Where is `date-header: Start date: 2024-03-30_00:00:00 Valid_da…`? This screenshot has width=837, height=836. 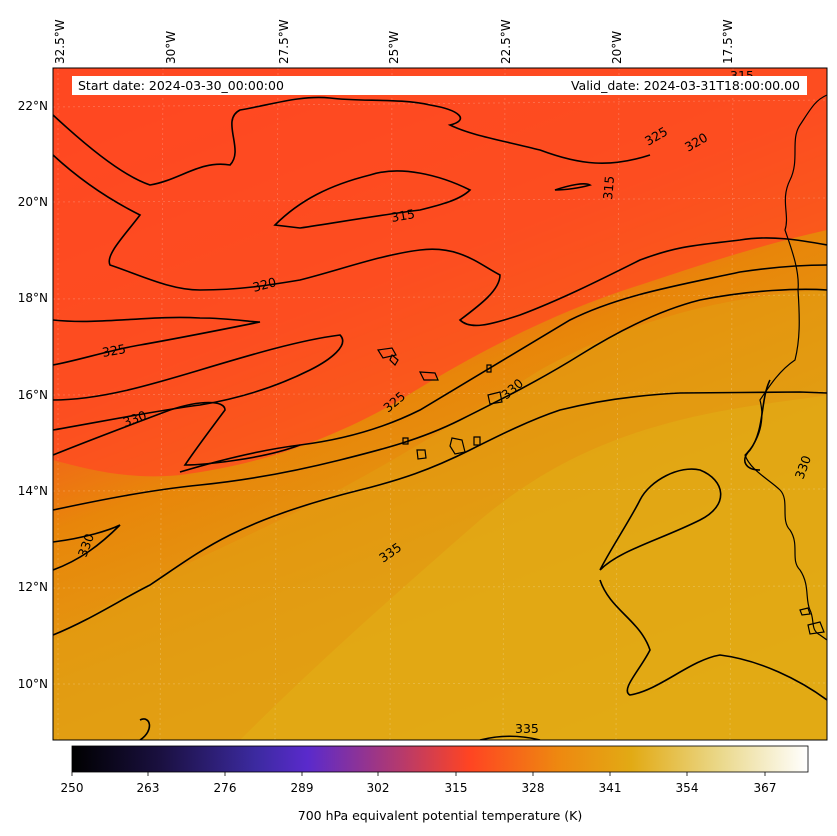
date-header: Start date: 2024-03-30_00:00:00 Valid_da… is located at coordinates (439, 85).